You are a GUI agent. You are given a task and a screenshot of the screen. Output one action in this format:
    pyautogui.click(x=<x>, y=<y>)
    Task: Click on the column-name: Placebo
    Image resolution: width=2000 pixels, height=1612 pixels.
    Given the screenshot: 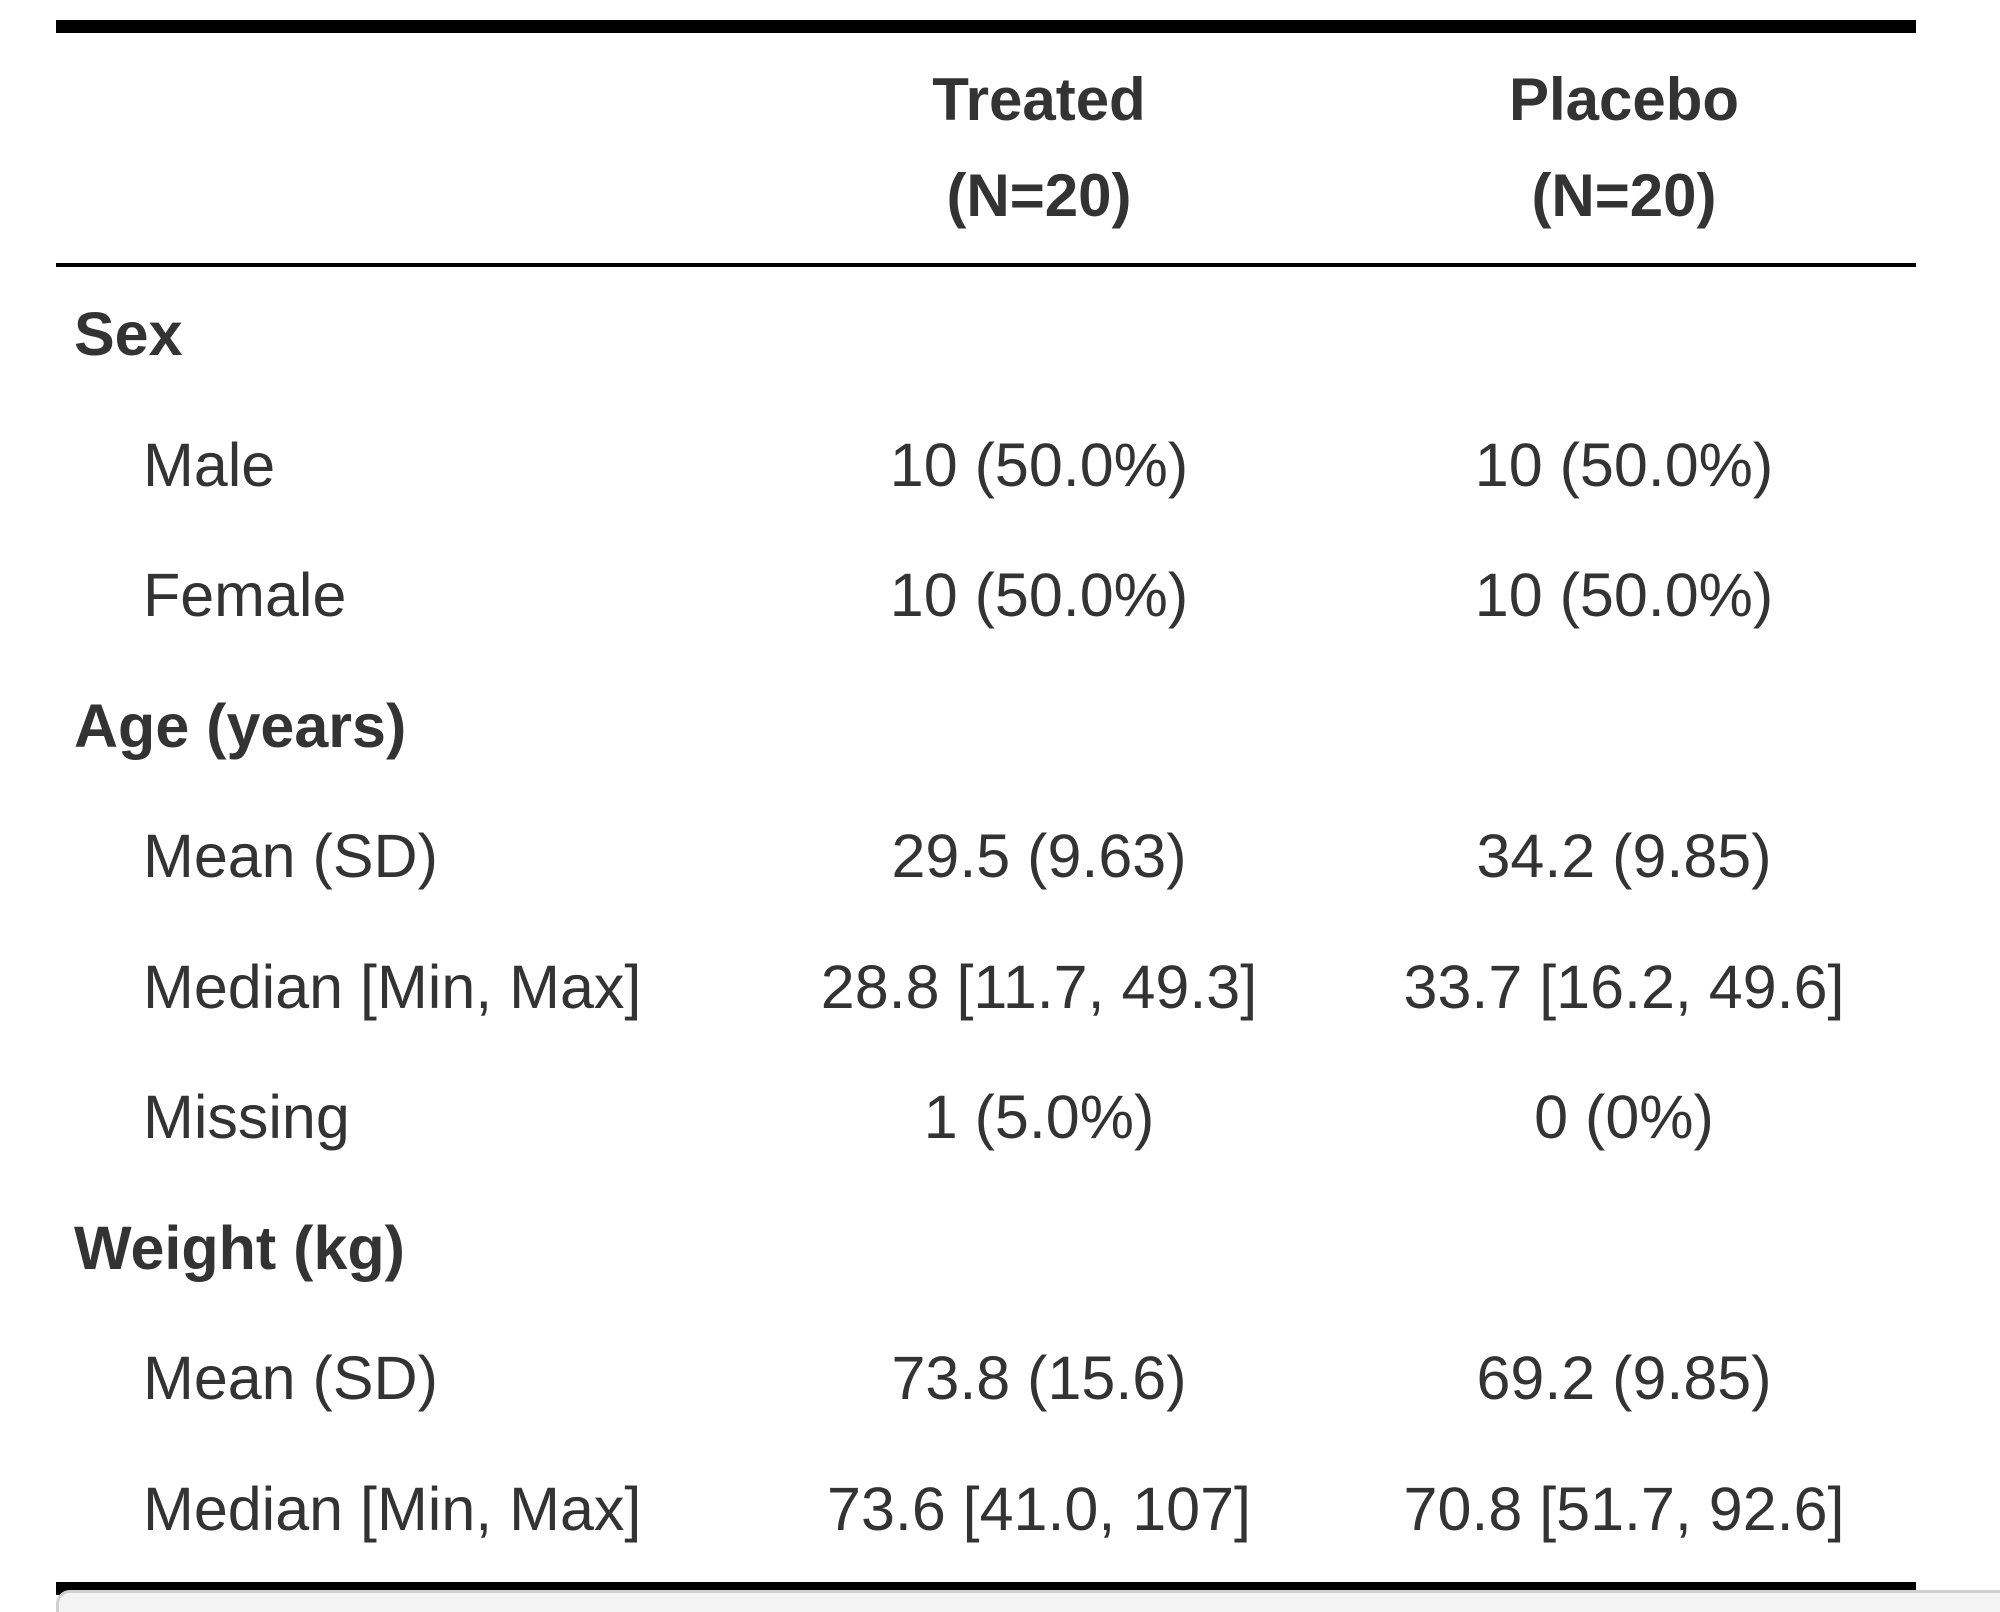 What is the action you would take?
    pyautogui.click(x=1624, y=99)
    